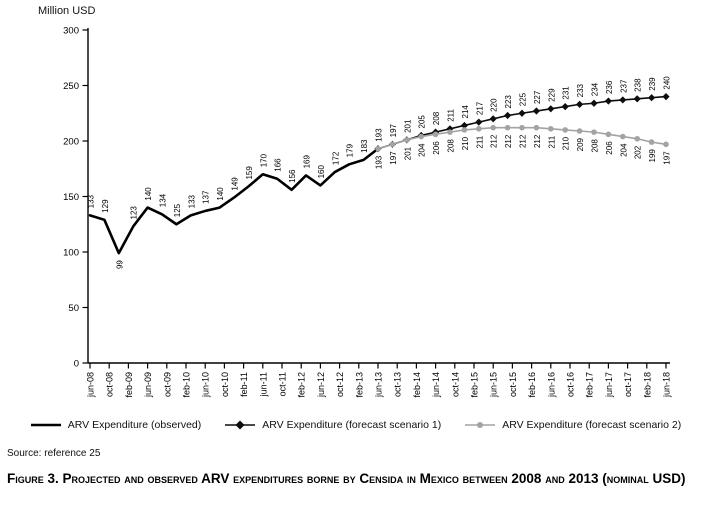  Describe the element at coordinates (91, 385) in the screenshot. I see `x-tick-label: jun-08` at that location.